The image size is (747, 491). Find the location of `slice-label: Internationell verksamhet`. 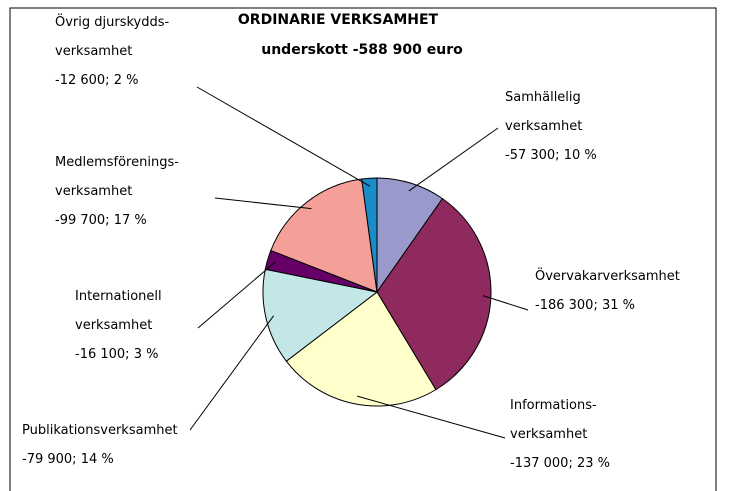

slice-label: Internationell verksamhet is located at coordinates (118, 311).